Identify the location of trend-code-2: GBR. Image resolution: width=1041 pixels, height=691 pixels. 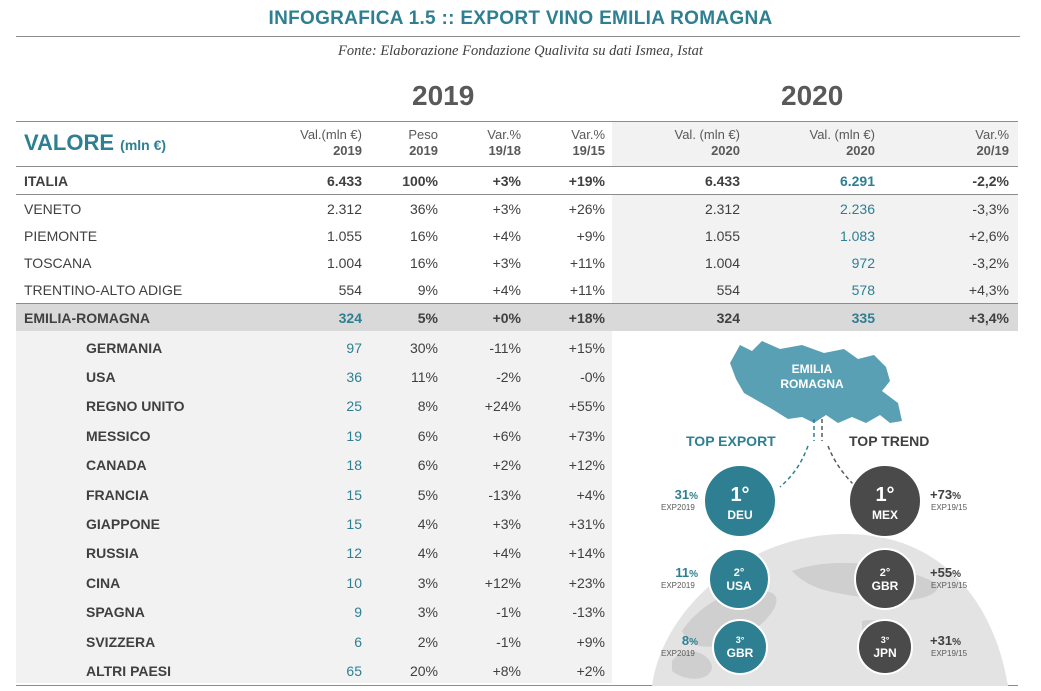
(885, 586).